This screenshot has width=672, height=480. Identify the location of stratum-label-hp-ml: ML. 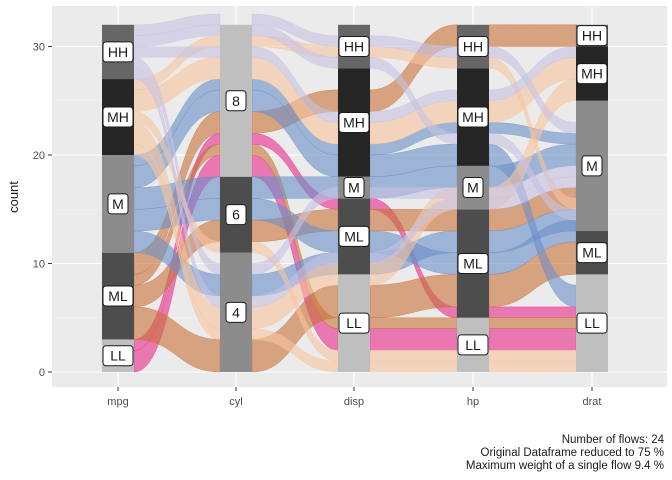
(473, 264).